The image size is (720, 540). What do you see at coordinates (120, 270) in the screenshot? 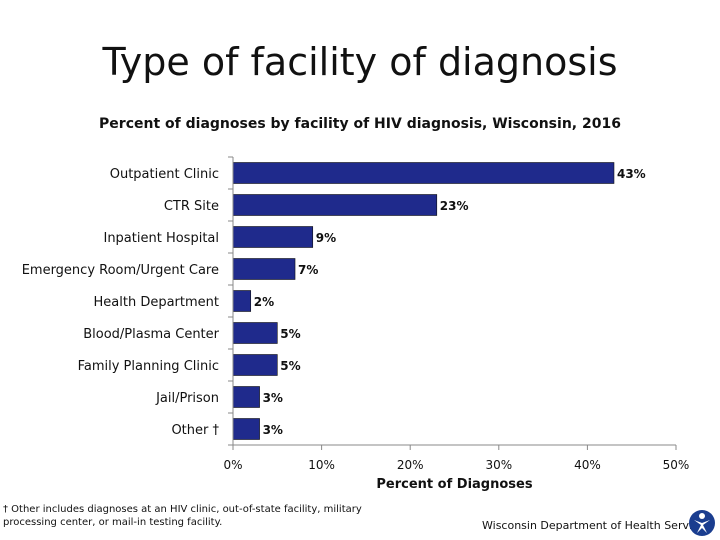
I see `category-label: Emergency Room/Urgent Care` at bounding box center [120, 270].